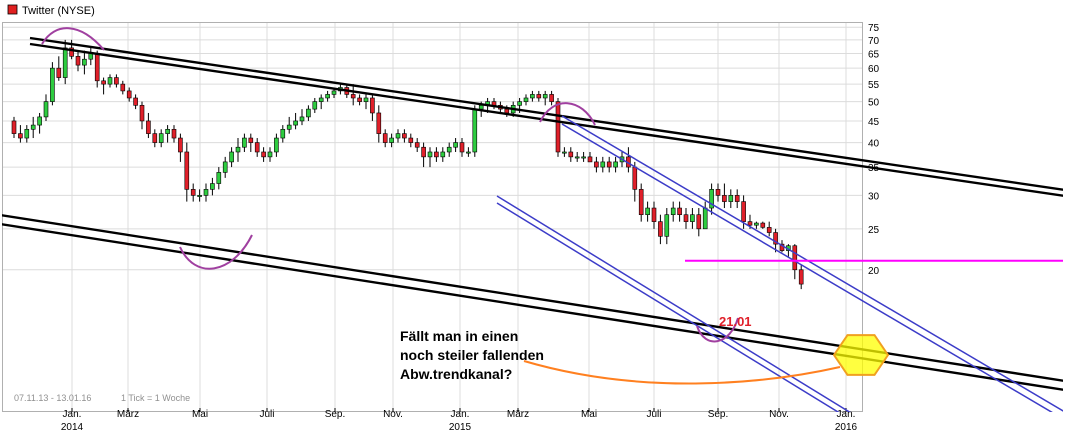 The width and height of the screenshot is (1065, 443). Describe the element at coordinates (58, 11) in the screenshot. I see `chart-title: Twitter (NYSE)` at that location.